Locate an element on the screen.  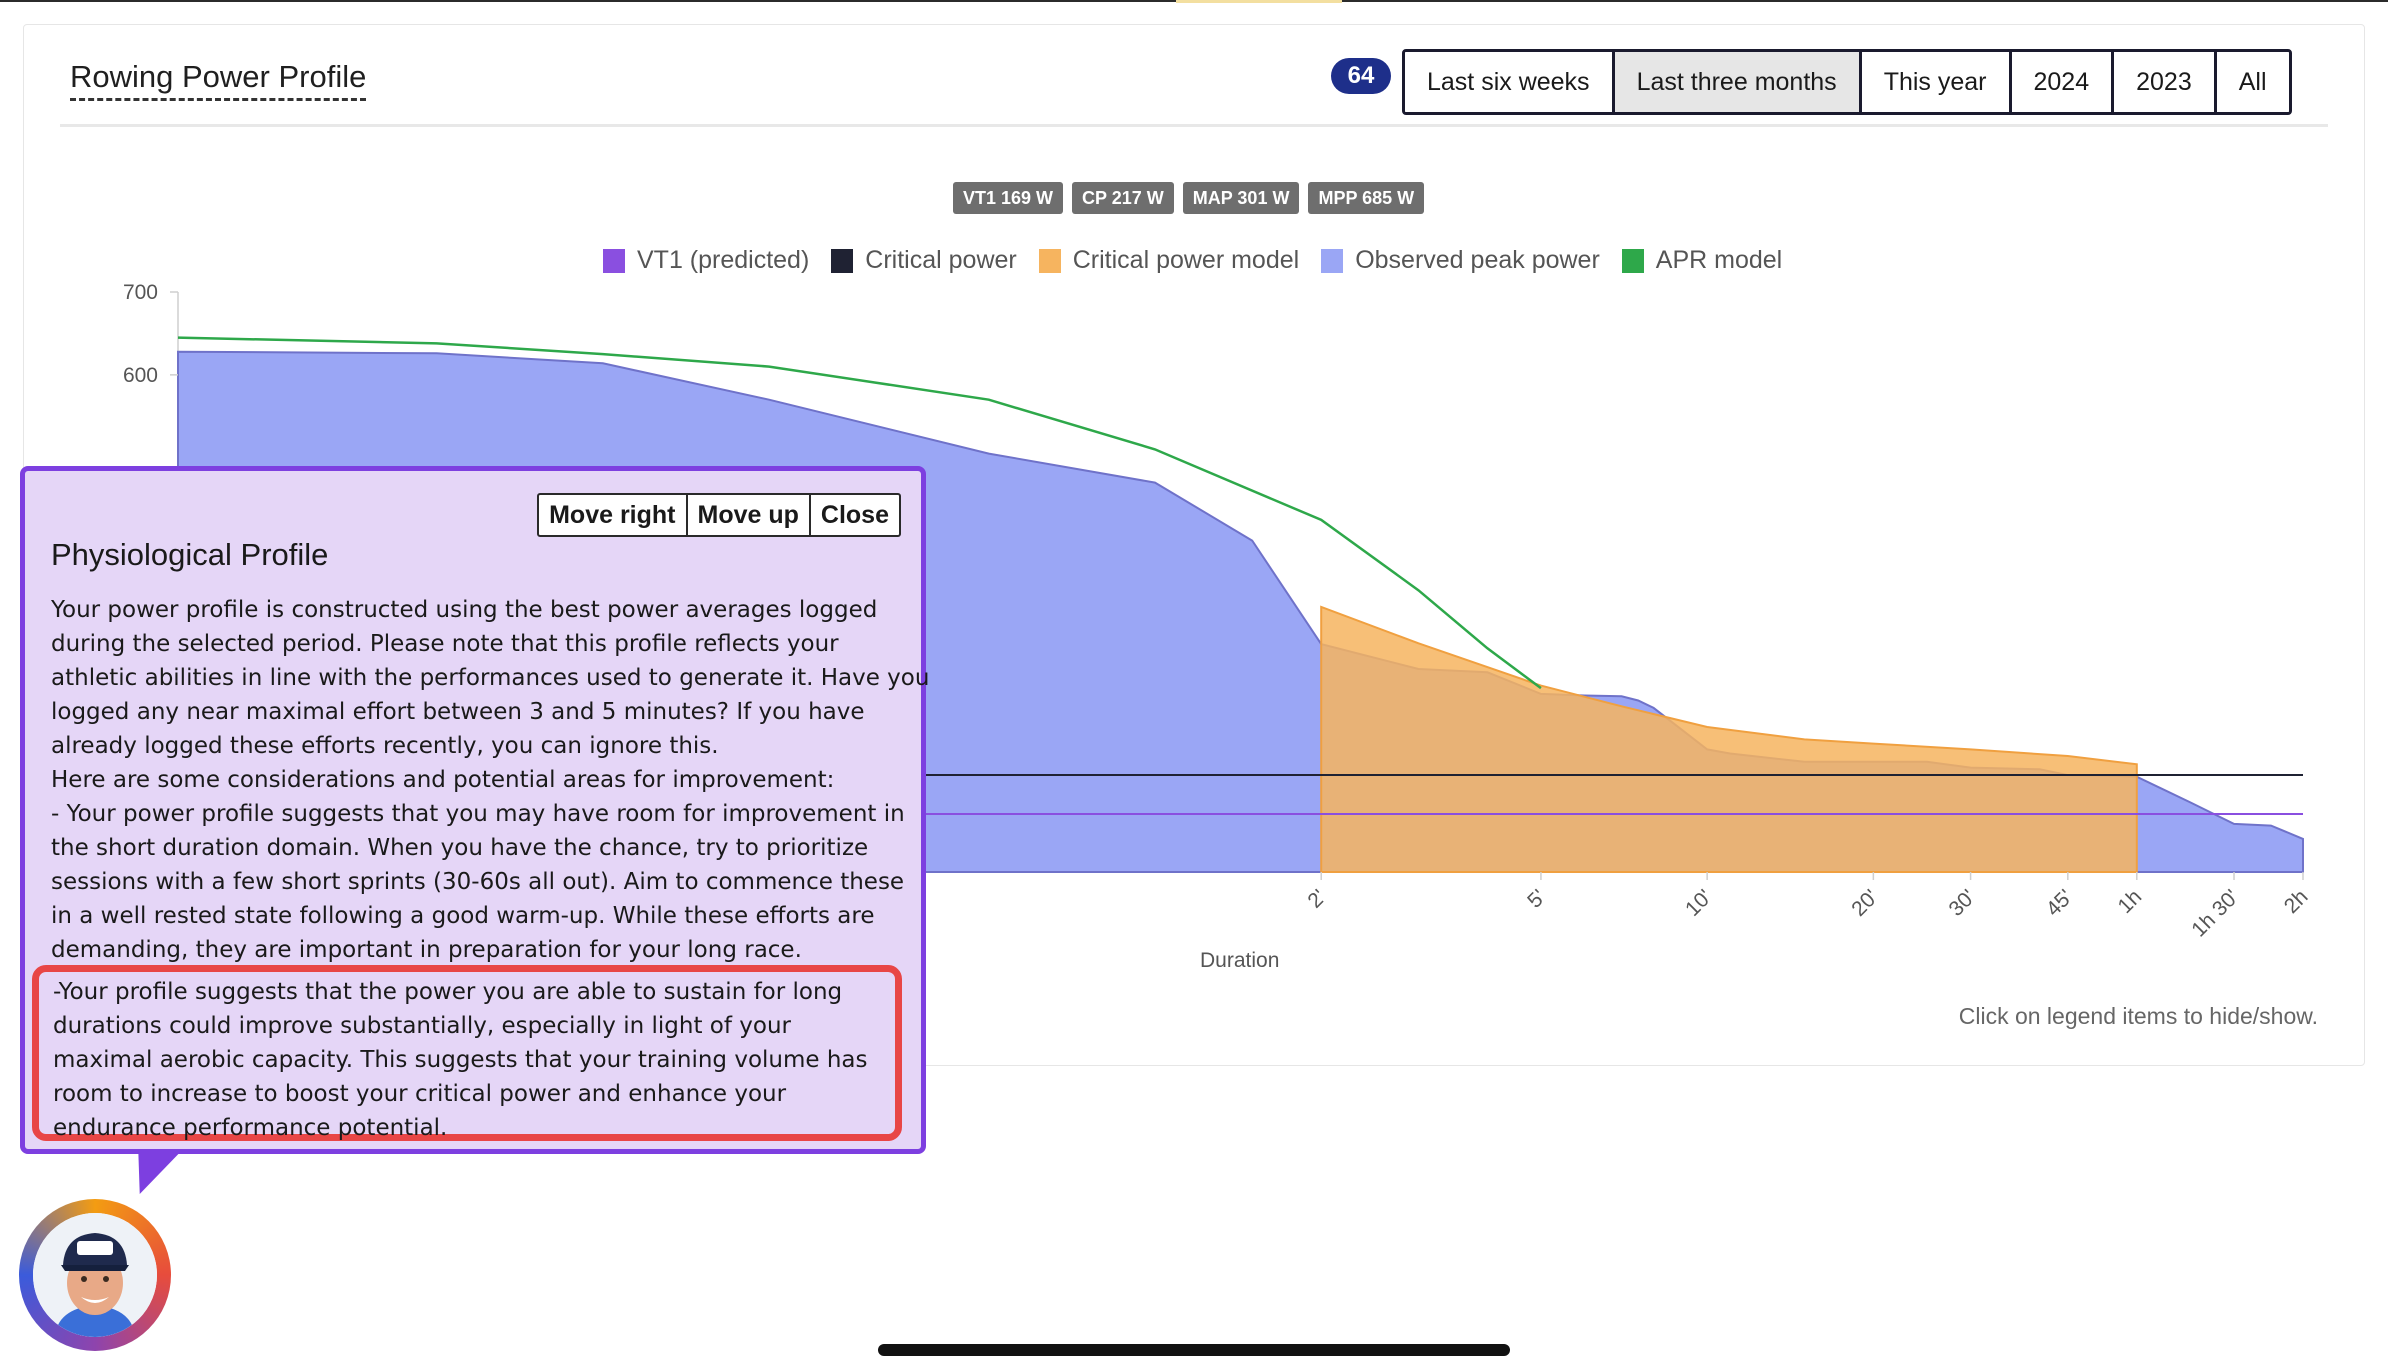
close-button: Close is located at coordinates (854, 514).